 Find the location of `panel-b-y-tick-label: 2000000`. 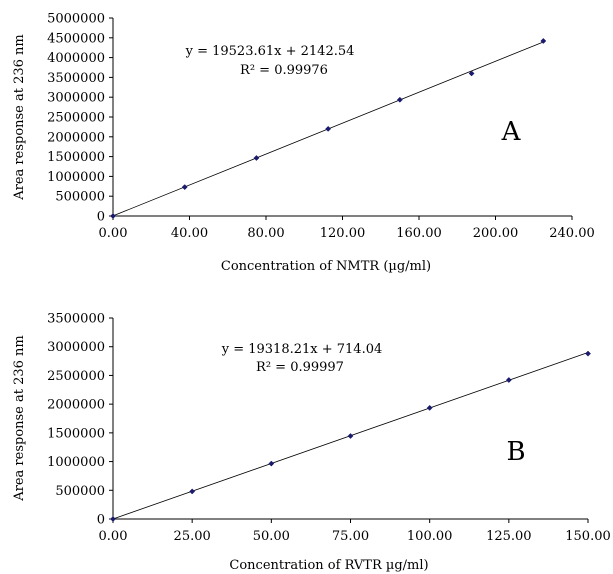

panel-b-y-tick-label: 2000000 is located at coordinates (76, 405).